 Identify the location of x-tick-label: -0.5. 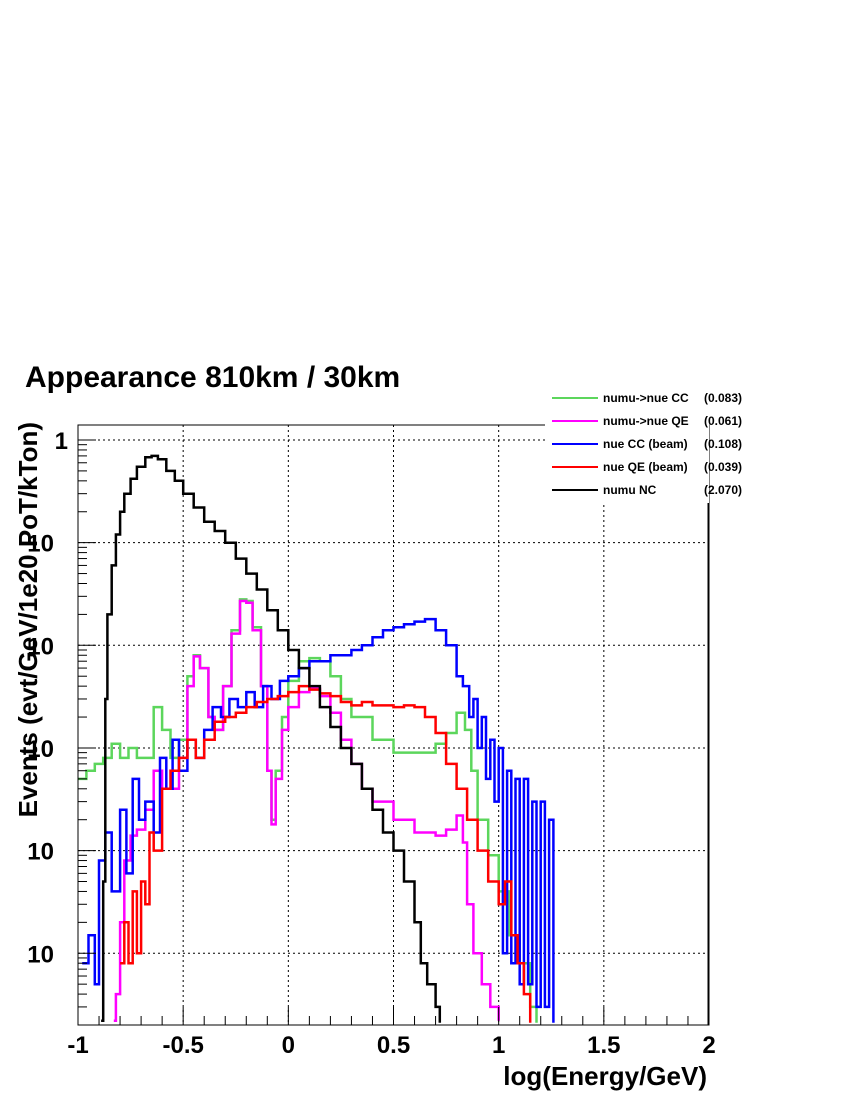
(182, 1045).